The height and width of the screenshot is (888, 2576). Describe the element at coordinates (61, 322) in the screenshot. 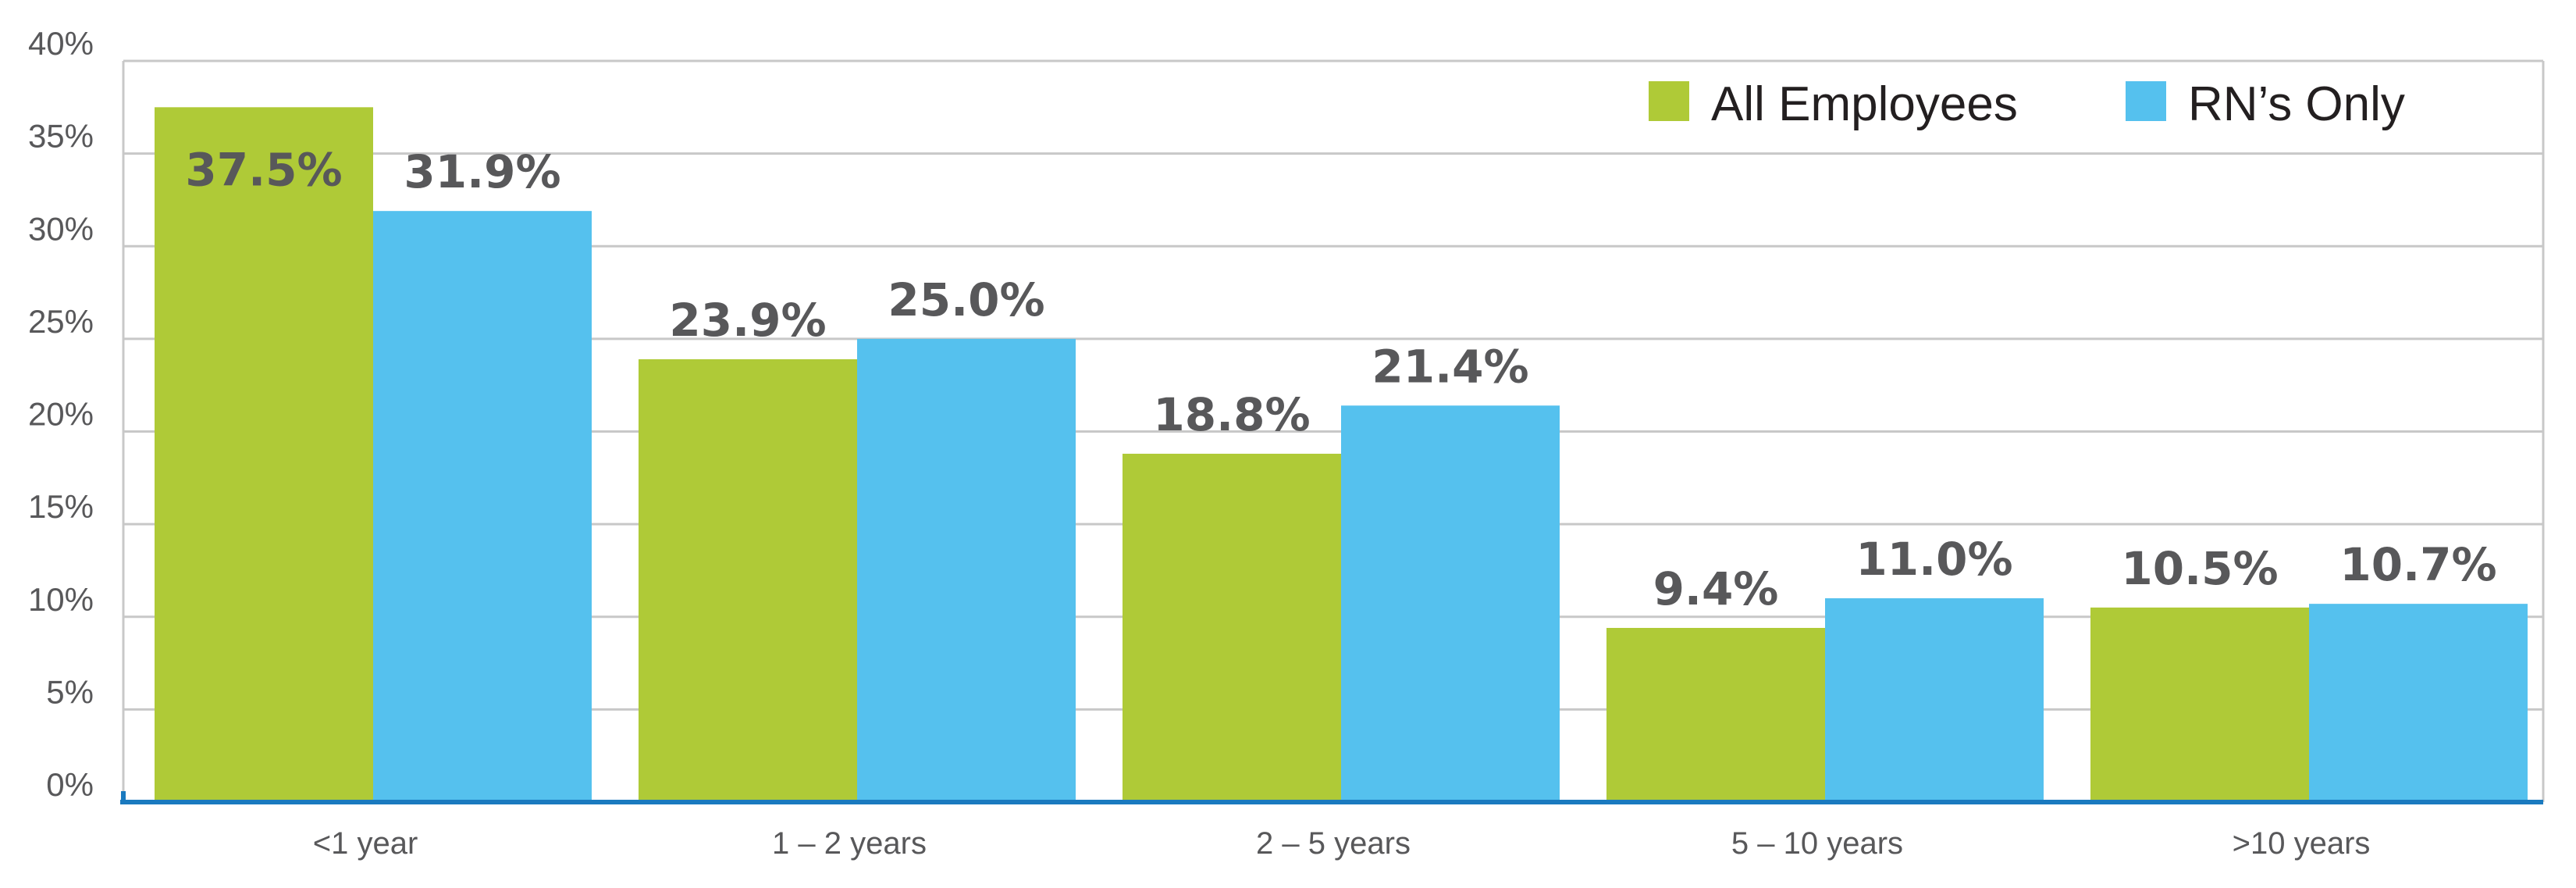

I see `y-tick-label: 25%` at that location.